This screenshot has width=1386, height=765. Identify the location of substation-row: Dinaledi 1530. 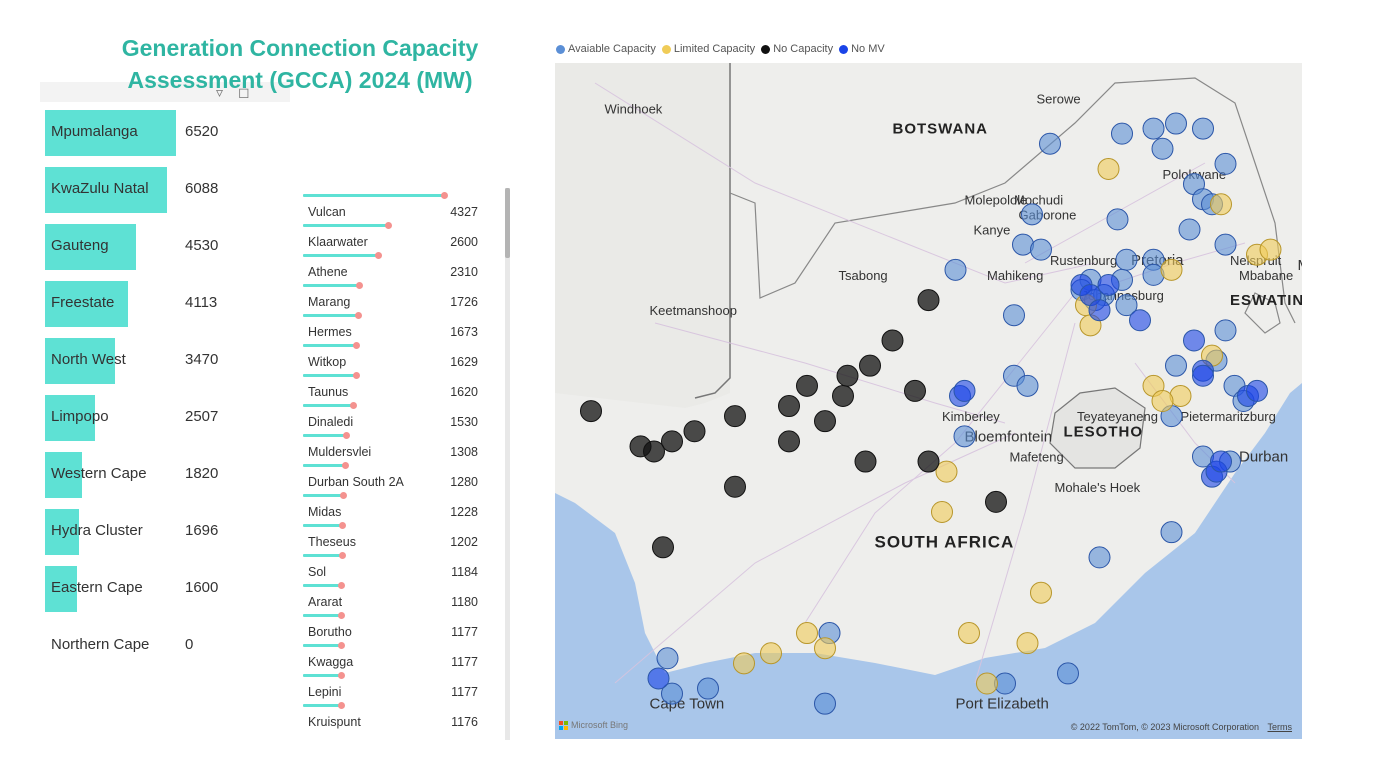
(393, 418).